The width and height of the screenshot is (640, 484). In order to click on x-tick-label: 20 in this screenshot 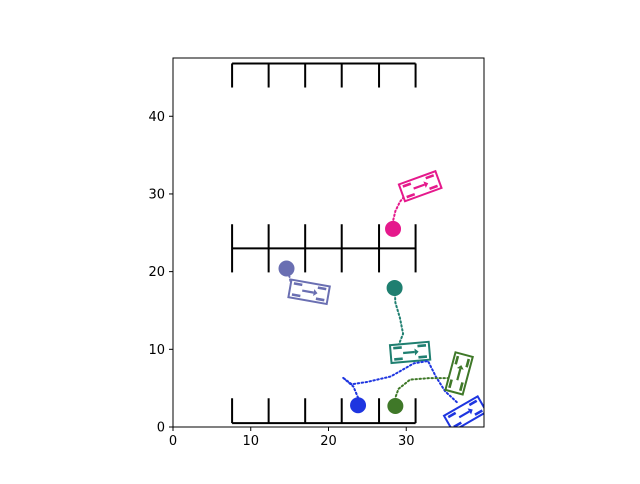, I will do `click(328, 441)`.